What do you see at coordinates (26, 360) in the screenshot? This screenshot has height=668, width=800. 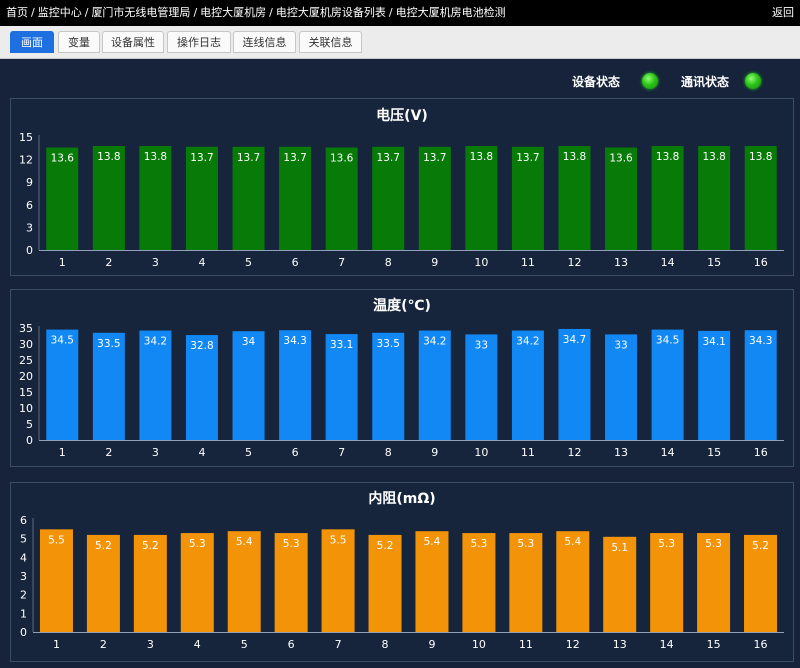 I see `temperature-y-tick-label: 25` at bounding box center [26, 360].